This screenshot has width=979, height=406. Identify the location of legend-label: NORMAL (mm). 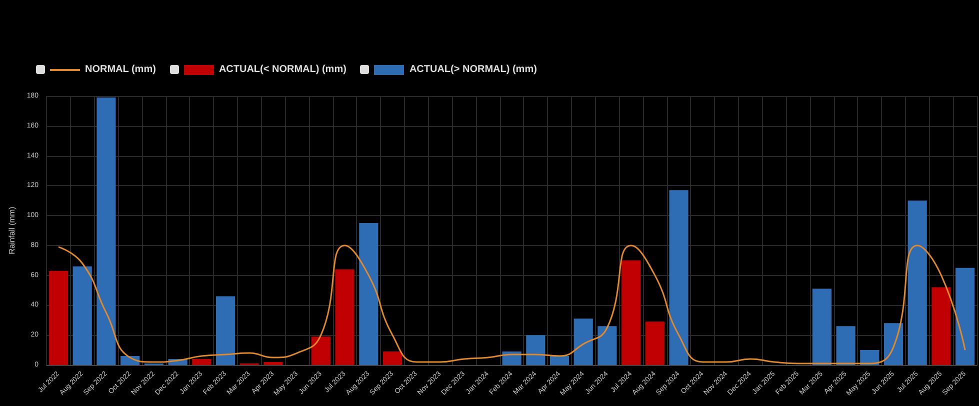
(120, 69).